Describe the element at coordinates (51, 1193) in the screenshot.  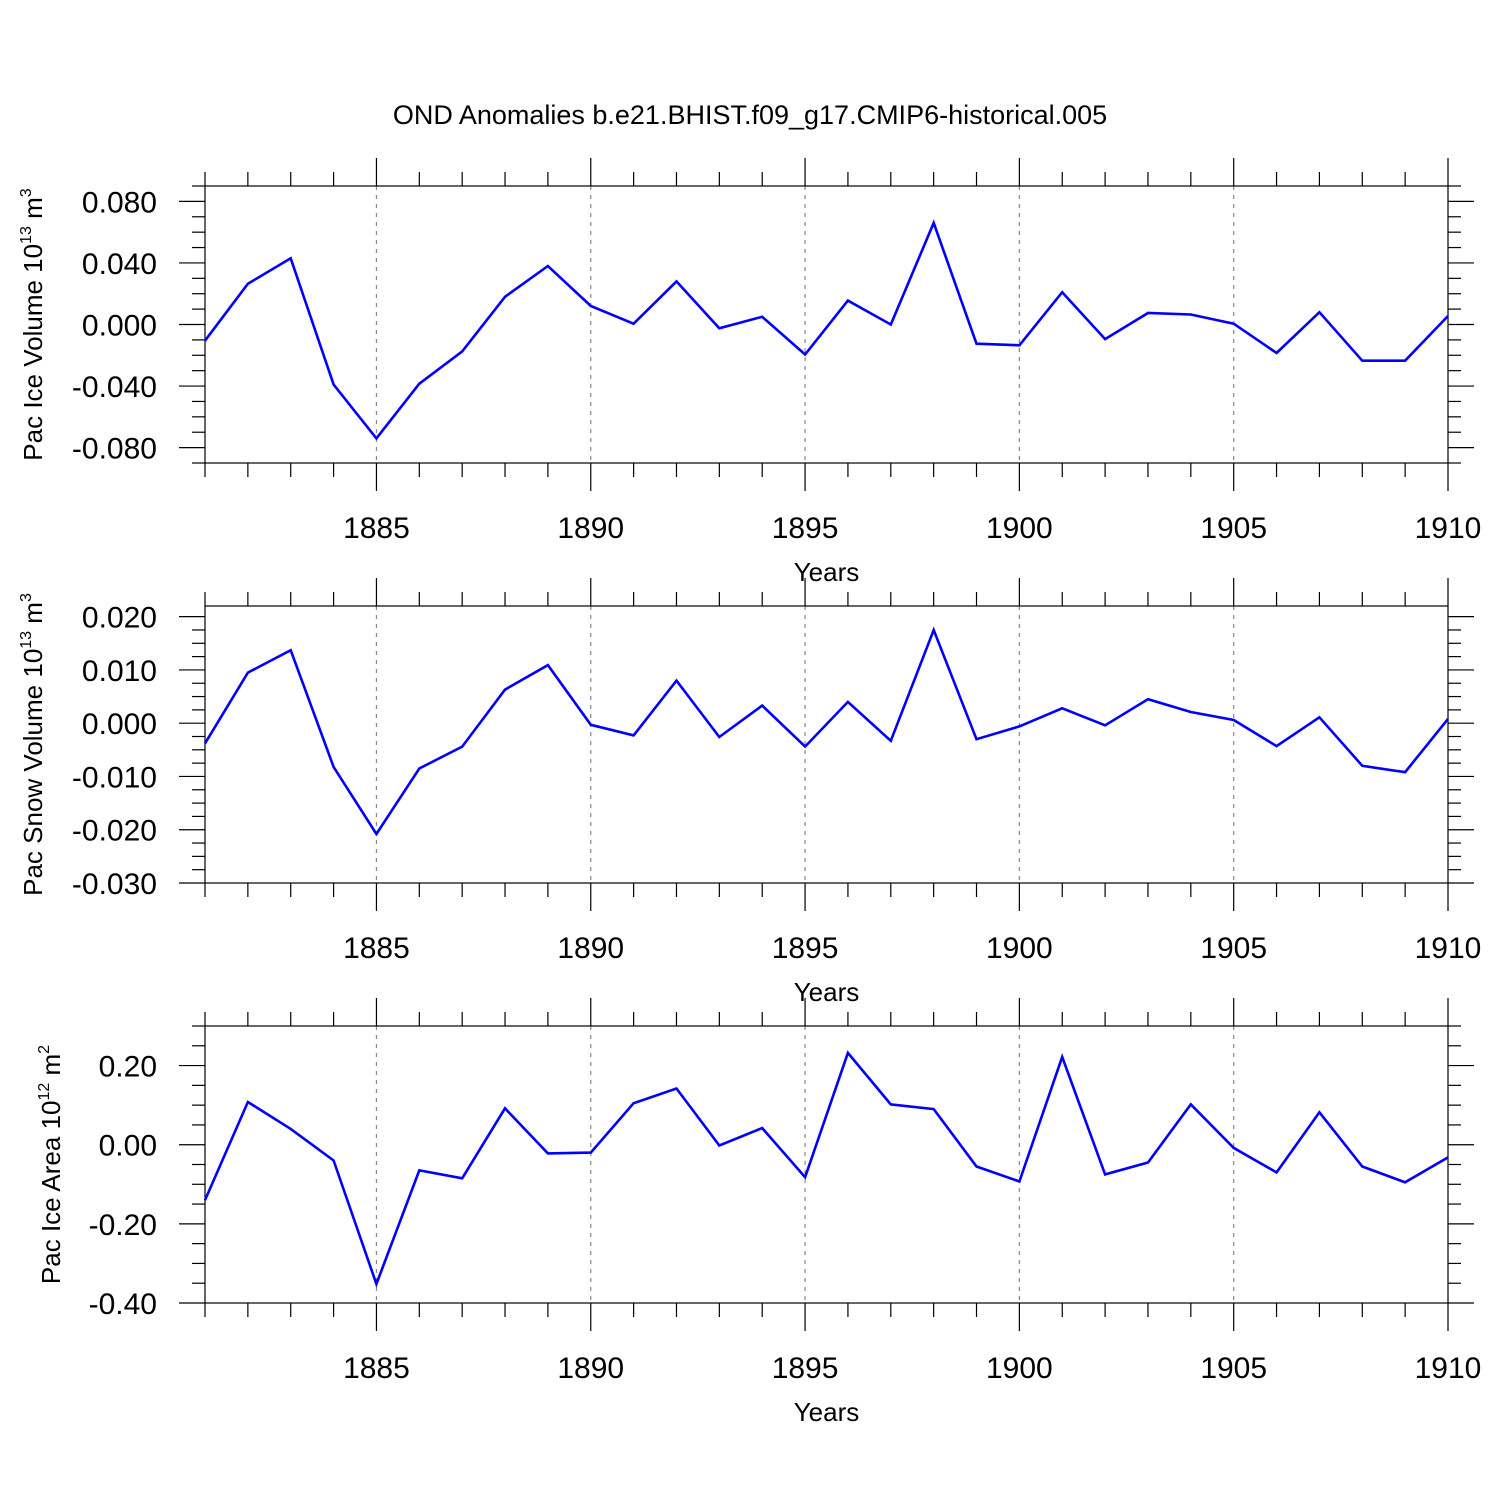
I see `panel-3-y-axis-label-text: Pac Ice Area 10` at that location.